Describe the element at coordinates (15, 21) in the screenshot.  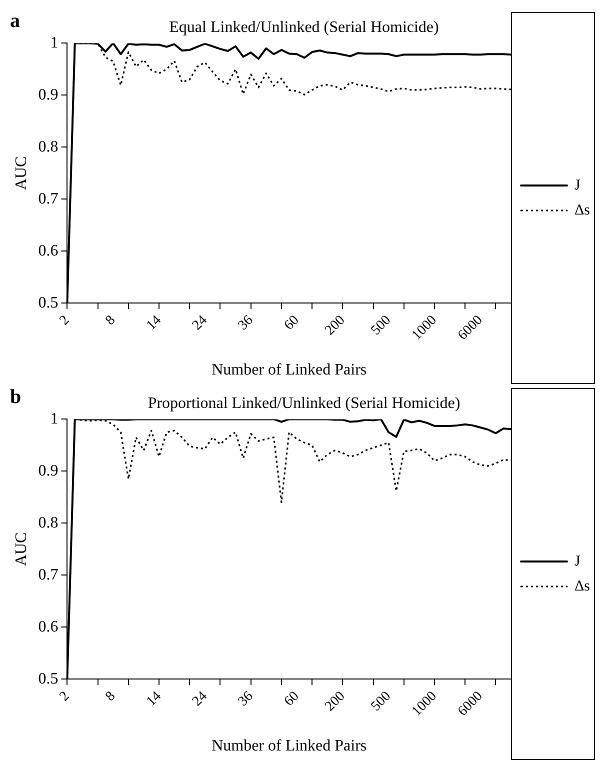
I see `text: a` at that location.